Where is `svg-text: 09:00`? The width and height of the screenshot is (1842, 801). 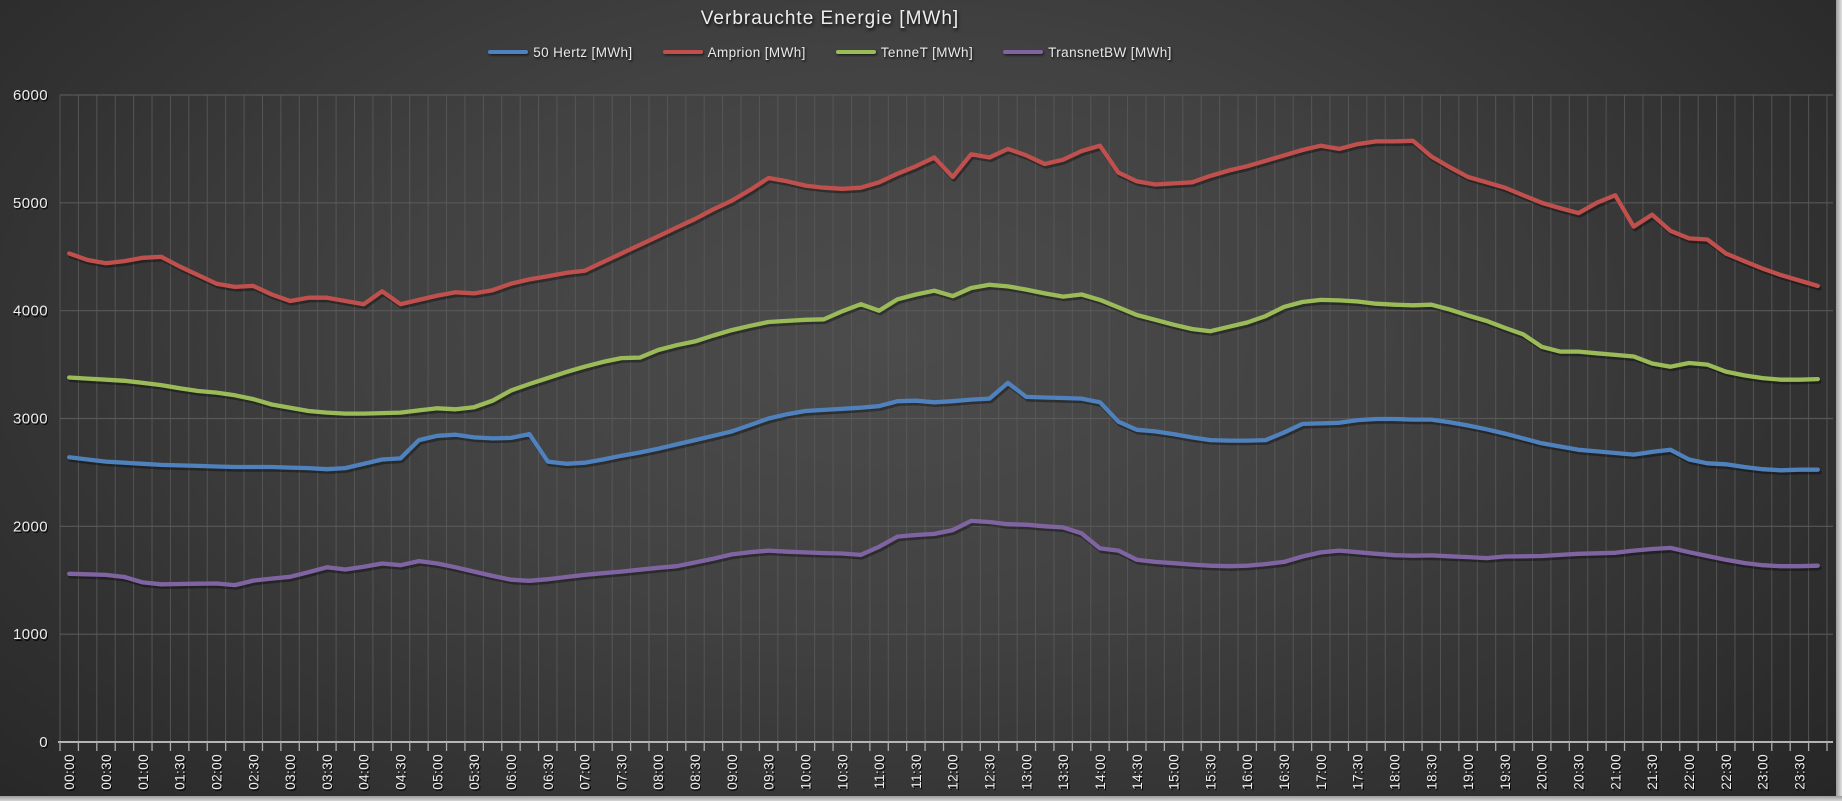
svg-text: 09:00 is located at coordinates (733, 774).